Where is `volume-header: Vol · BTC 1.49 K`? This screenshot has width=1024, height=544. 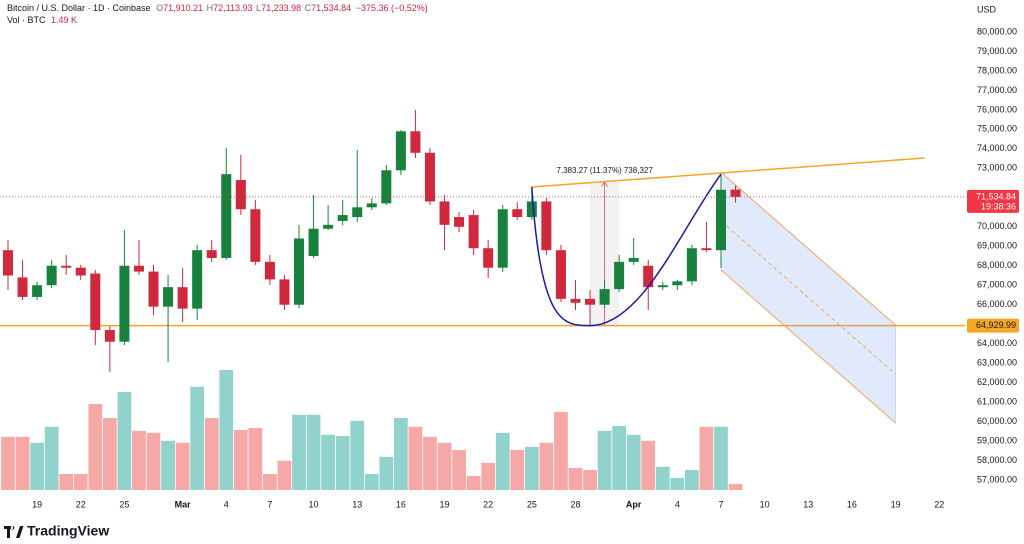 volume-header: Vol · BTC 1.49 K is located at coordinates (42, 20).